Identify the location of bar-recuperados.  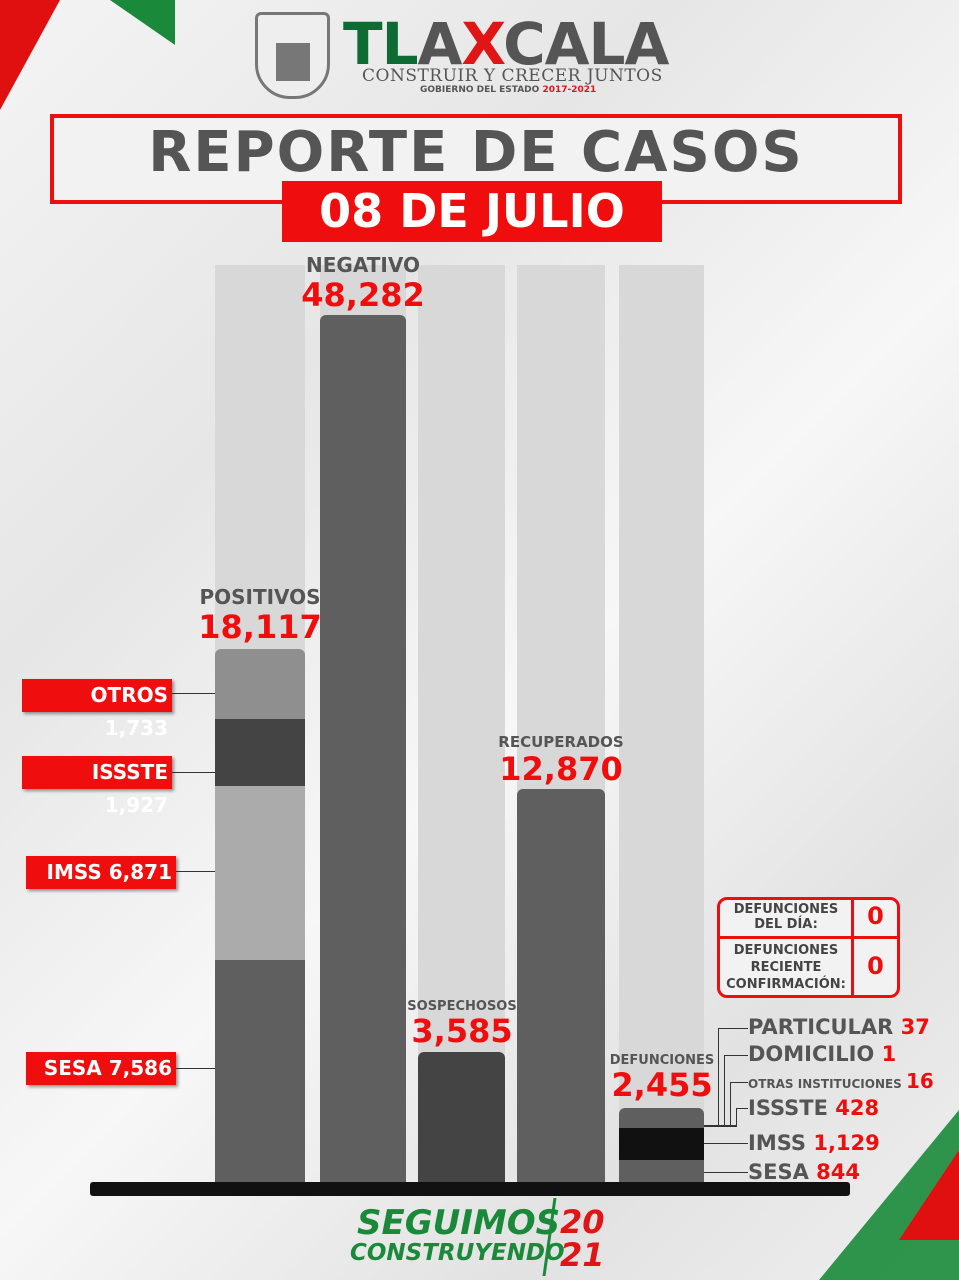
(561, 986).